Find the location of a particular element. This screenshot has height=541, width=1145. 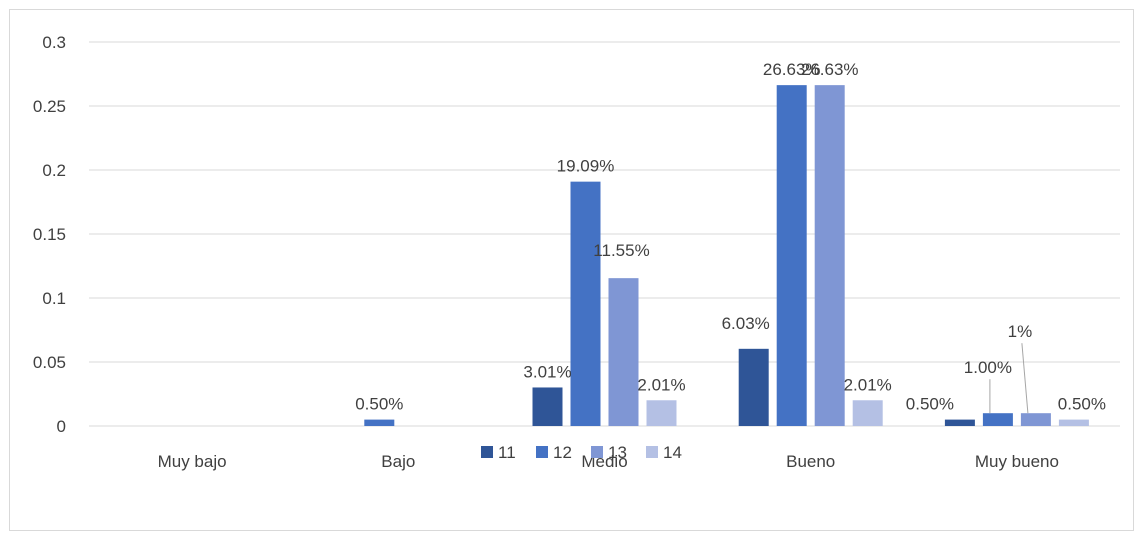

x-tick-label: Muy bajo is located at coordinates (192, 461).